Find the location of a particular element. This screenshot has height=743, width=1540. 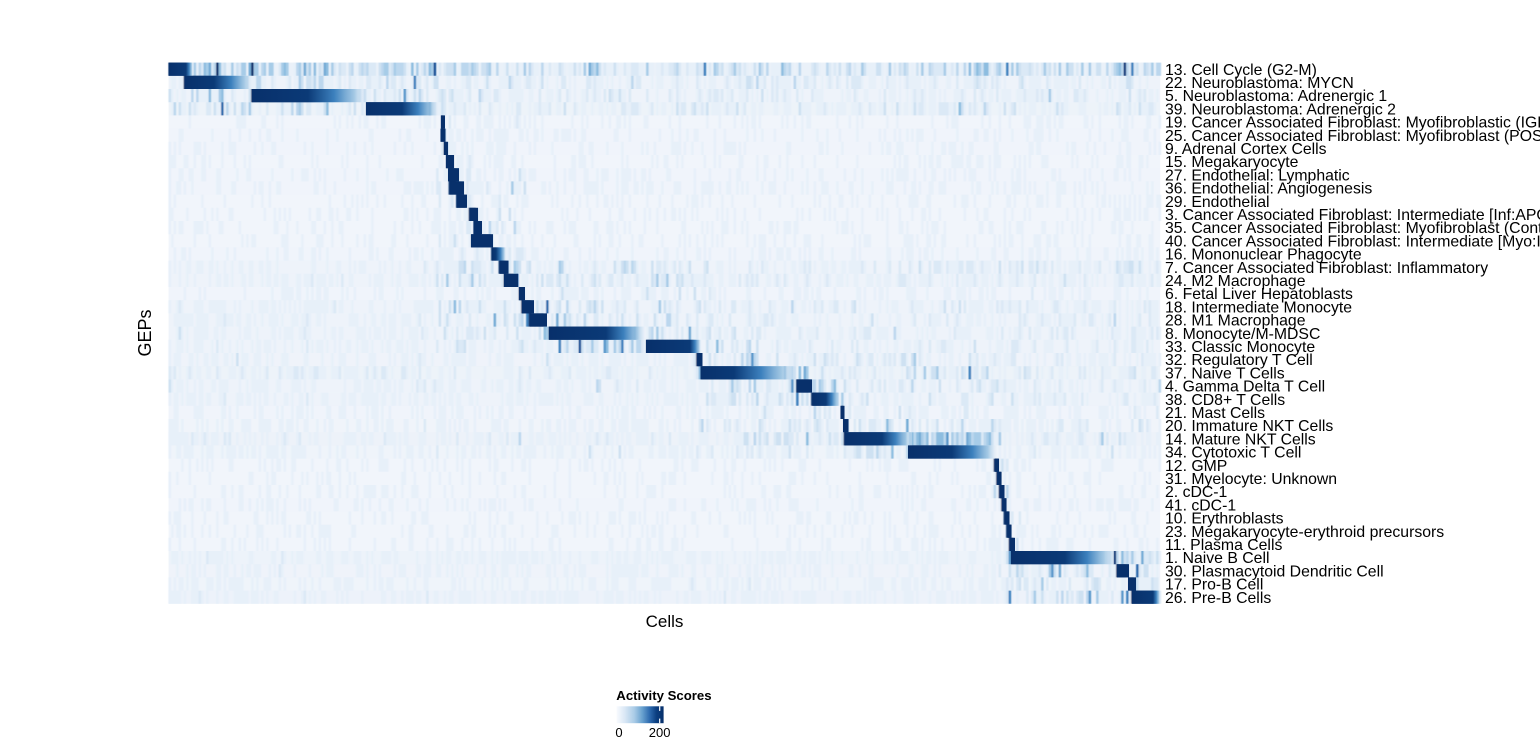

svg-text: 34. Cytotoxic T Cell is located at coordinates (1233, 453).